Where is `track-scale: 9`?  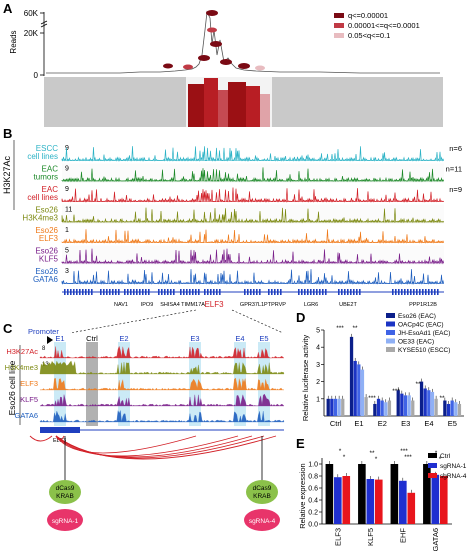 track-scale: 9 is located at coordinates (67, 189).